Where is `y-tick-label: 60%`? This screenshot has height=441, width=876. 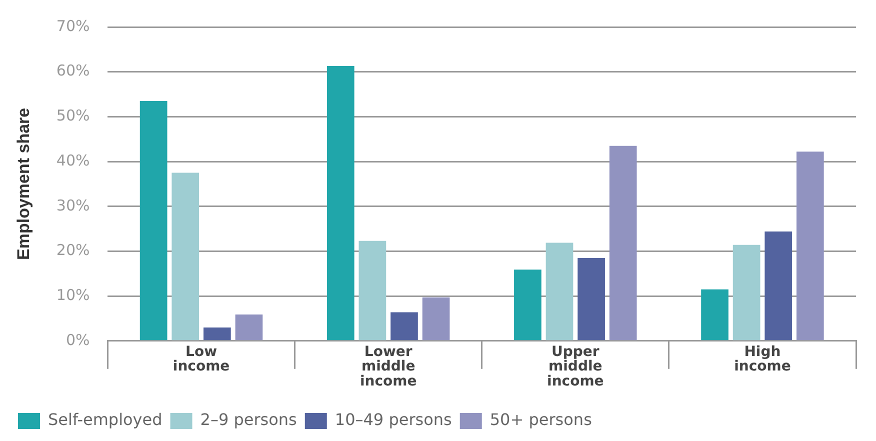
y-tick-label: 60% is located at coordinates (73, 71).